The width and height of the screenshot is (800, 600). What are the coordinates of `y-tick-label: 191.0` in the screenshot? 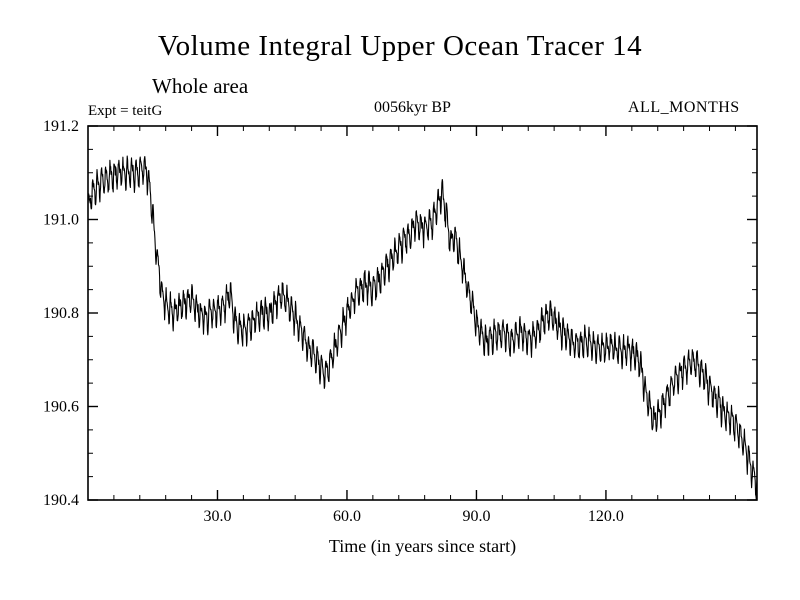 It's located at (61, 220).